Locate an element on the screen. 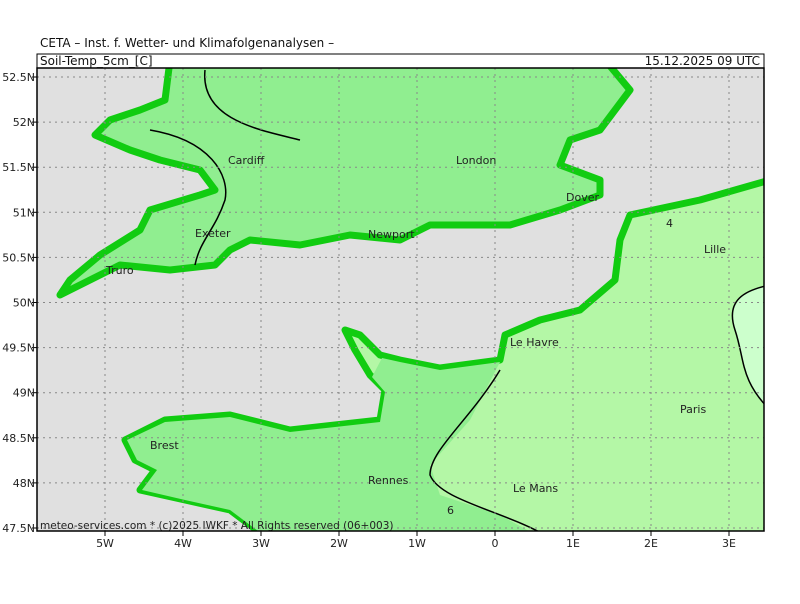 The image size is (800, 604). place-label: Rennes is located at coordinates (388, 480).